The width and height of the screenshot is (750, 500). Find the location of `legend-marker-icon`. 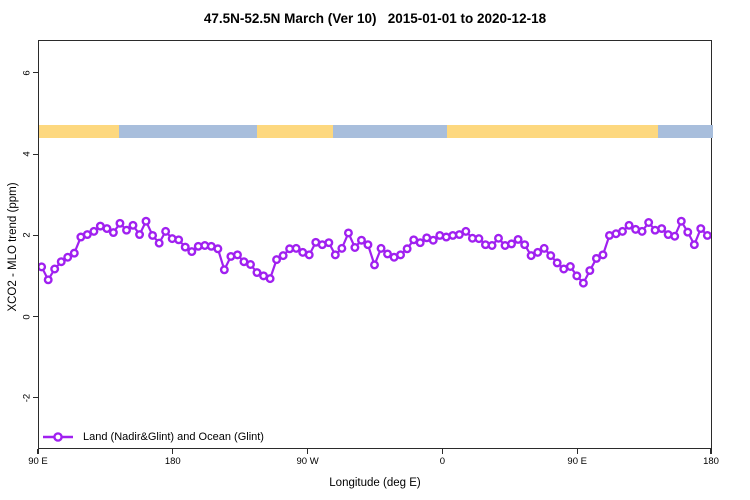

legend-marker-icon is located at coordinates (58, 437).